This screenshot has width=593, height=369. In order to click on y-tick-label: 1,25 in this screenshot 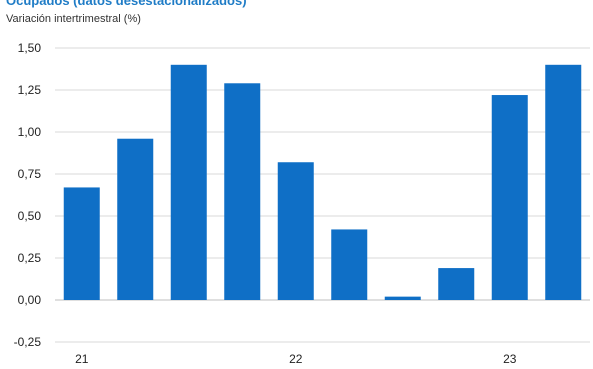, I will do `click(30, 90)`.